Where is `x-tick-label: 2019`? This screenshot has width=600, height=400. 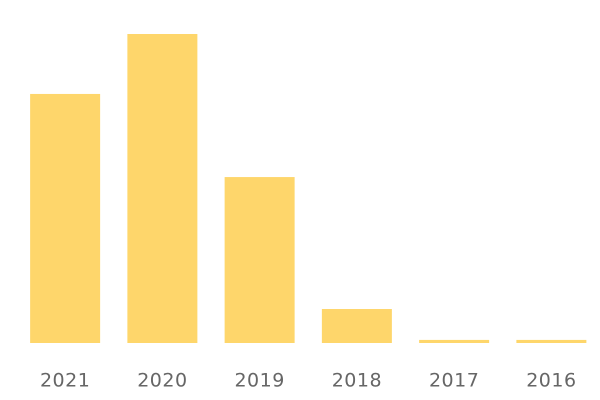
x-tick-label: 2019 is located at coordinates (259, 381).